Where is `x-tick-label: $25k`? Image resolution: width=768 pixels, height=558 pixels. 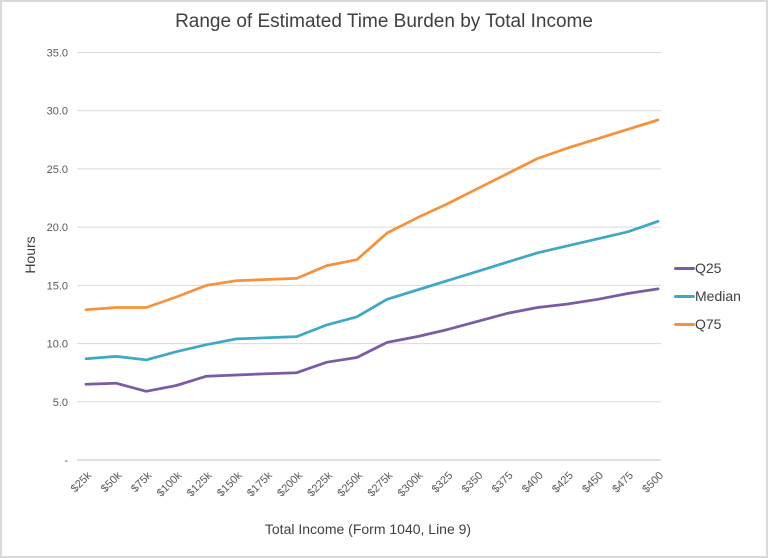
x-tick-label: $25k is located at coordinates (82, 482).